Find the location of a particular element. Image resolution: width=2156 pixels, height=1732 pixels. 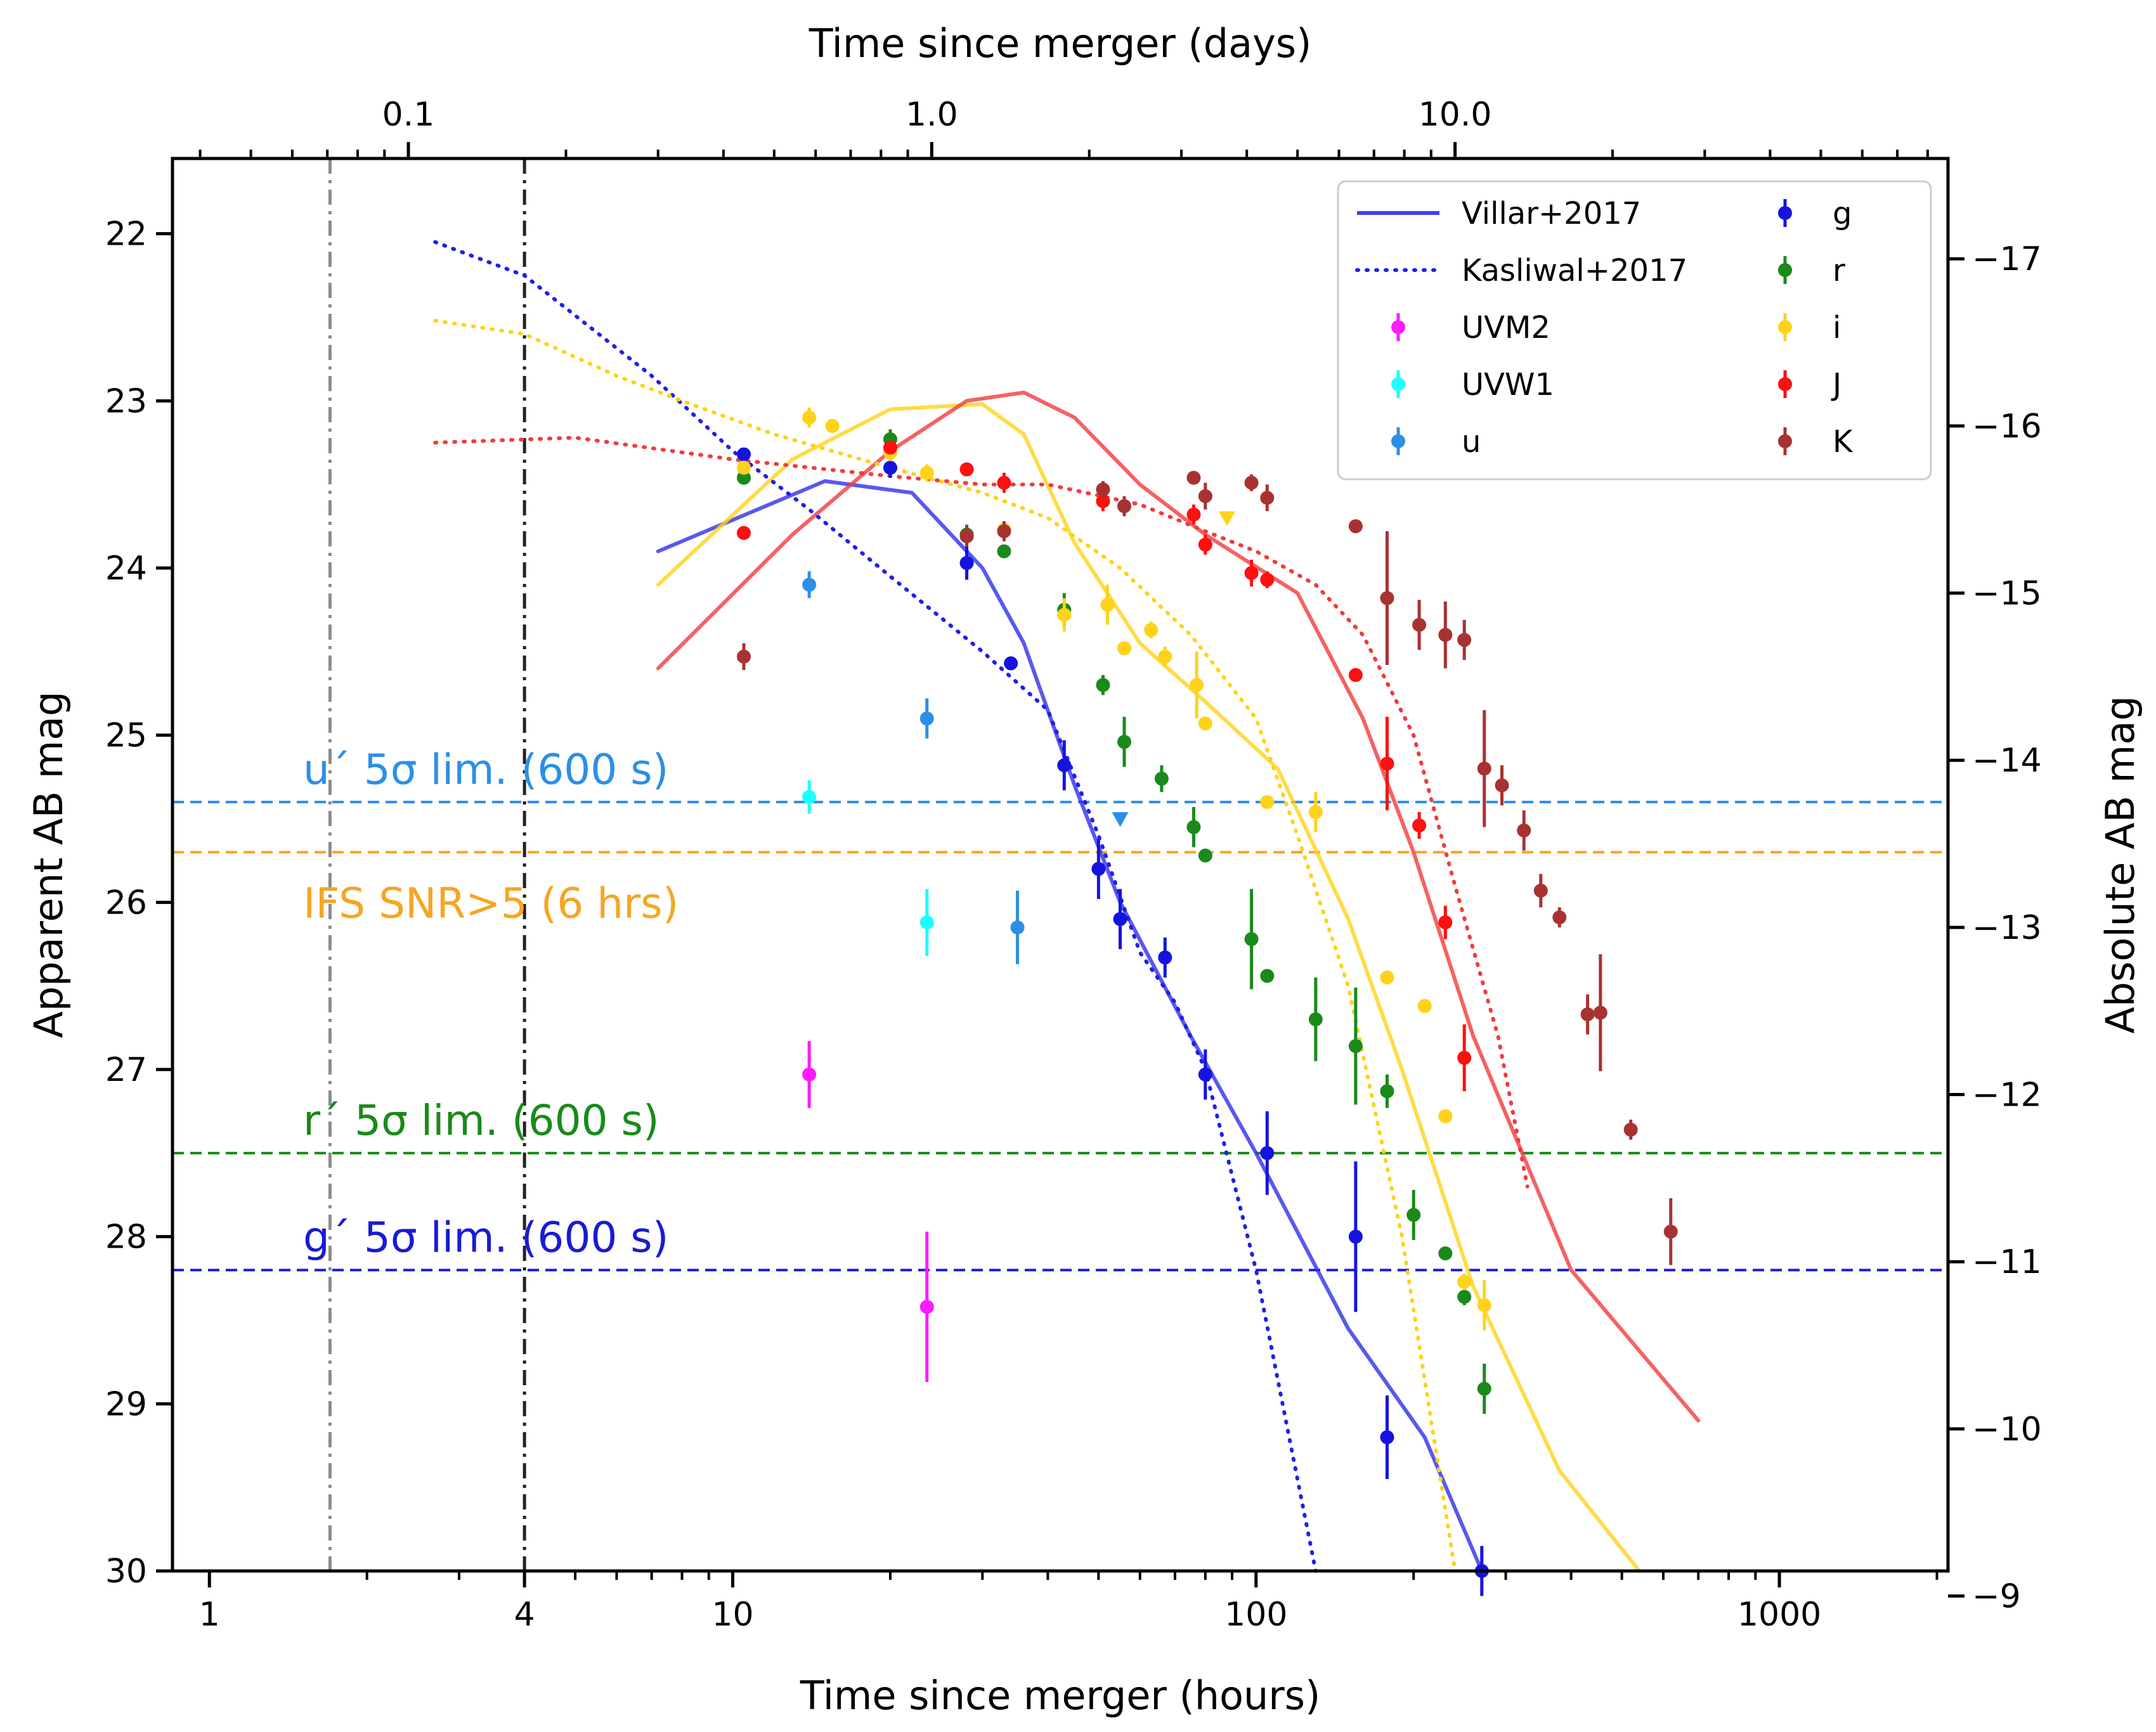

x-axis-title-bottom: Time since merger (hours) is located at coordinates (1060, 1696).